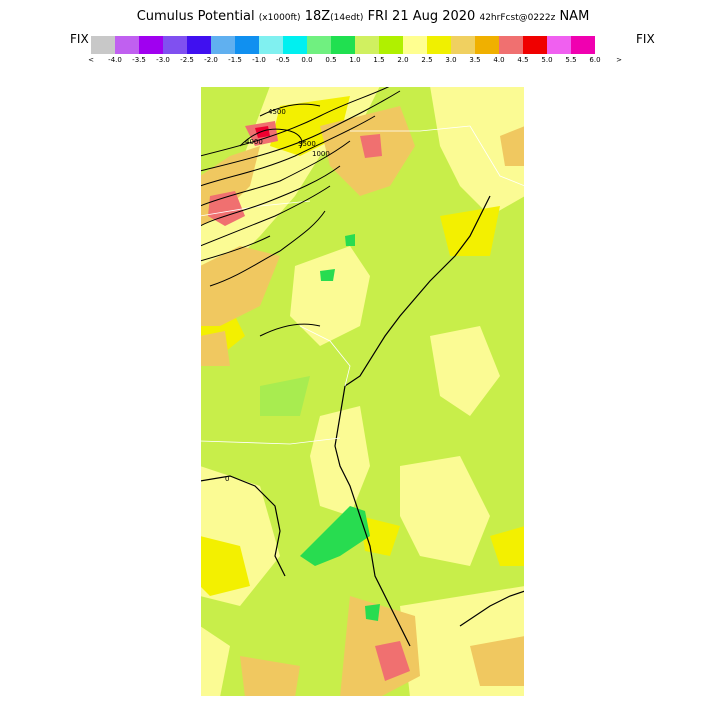 The height and width of the screenshot is (726, 726). Describe the element at coordinates (403, 60) in the screenshot. I see `legend-tick-label: 2.0` at that location.